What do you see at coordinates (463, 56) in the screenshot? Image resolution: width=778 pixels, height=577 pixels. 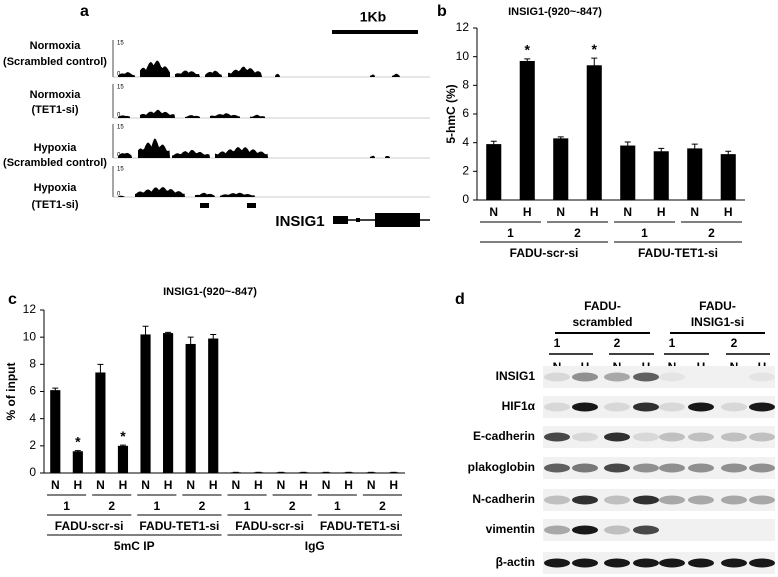 I see `y-tick-label: 10` at bounding box center [463, 56].